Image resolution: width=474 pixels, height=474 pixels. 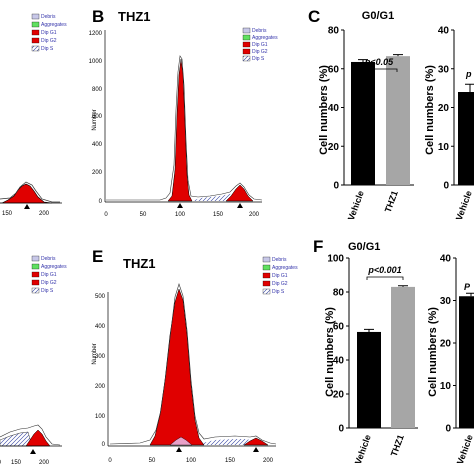 What do you see at coordinates (143, 215) in the screenshot?
I see `panel-b-xtick-50: 50` at bounding box center [143, 215].